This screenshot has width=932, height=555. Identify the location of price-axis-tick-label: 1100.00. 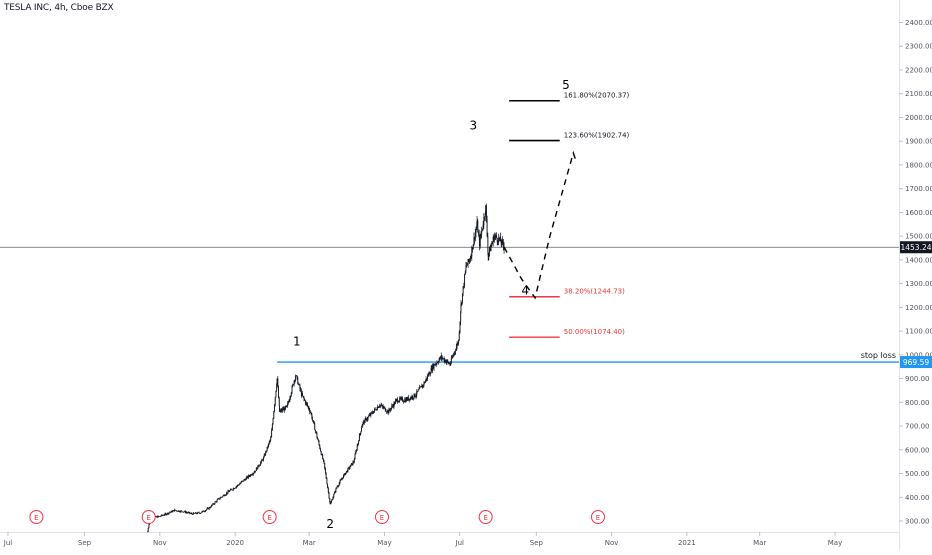
(918, 332).